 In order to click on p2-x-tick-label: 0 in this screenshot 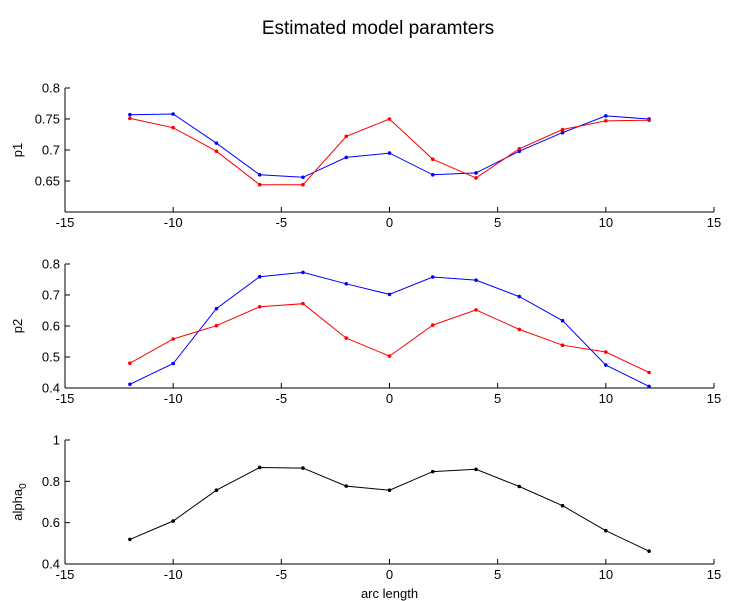, I will do `click(389, 398)`.